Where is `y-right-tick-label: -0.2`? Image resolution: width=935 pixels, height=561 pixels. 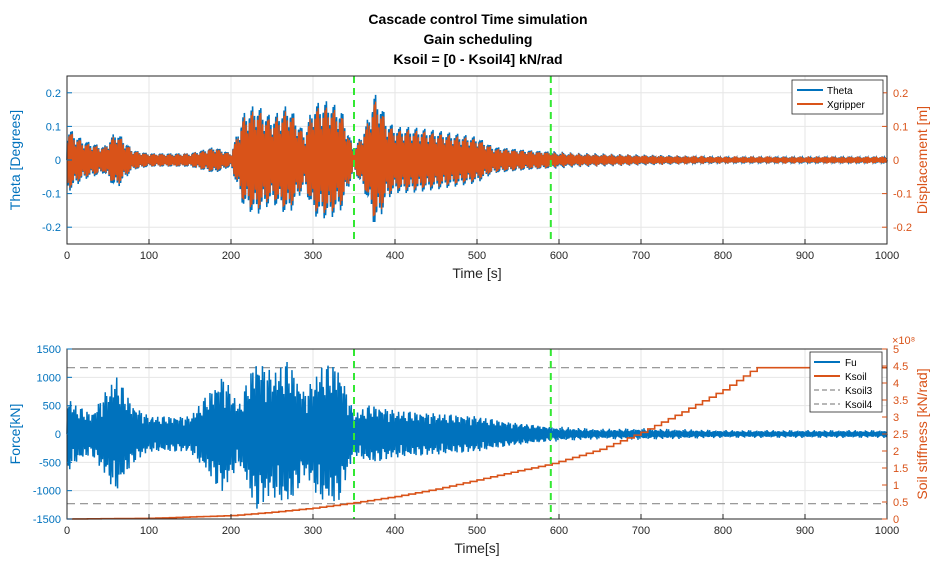
y-right-tick-label: -0.2 is located at coordinates (902, 228).